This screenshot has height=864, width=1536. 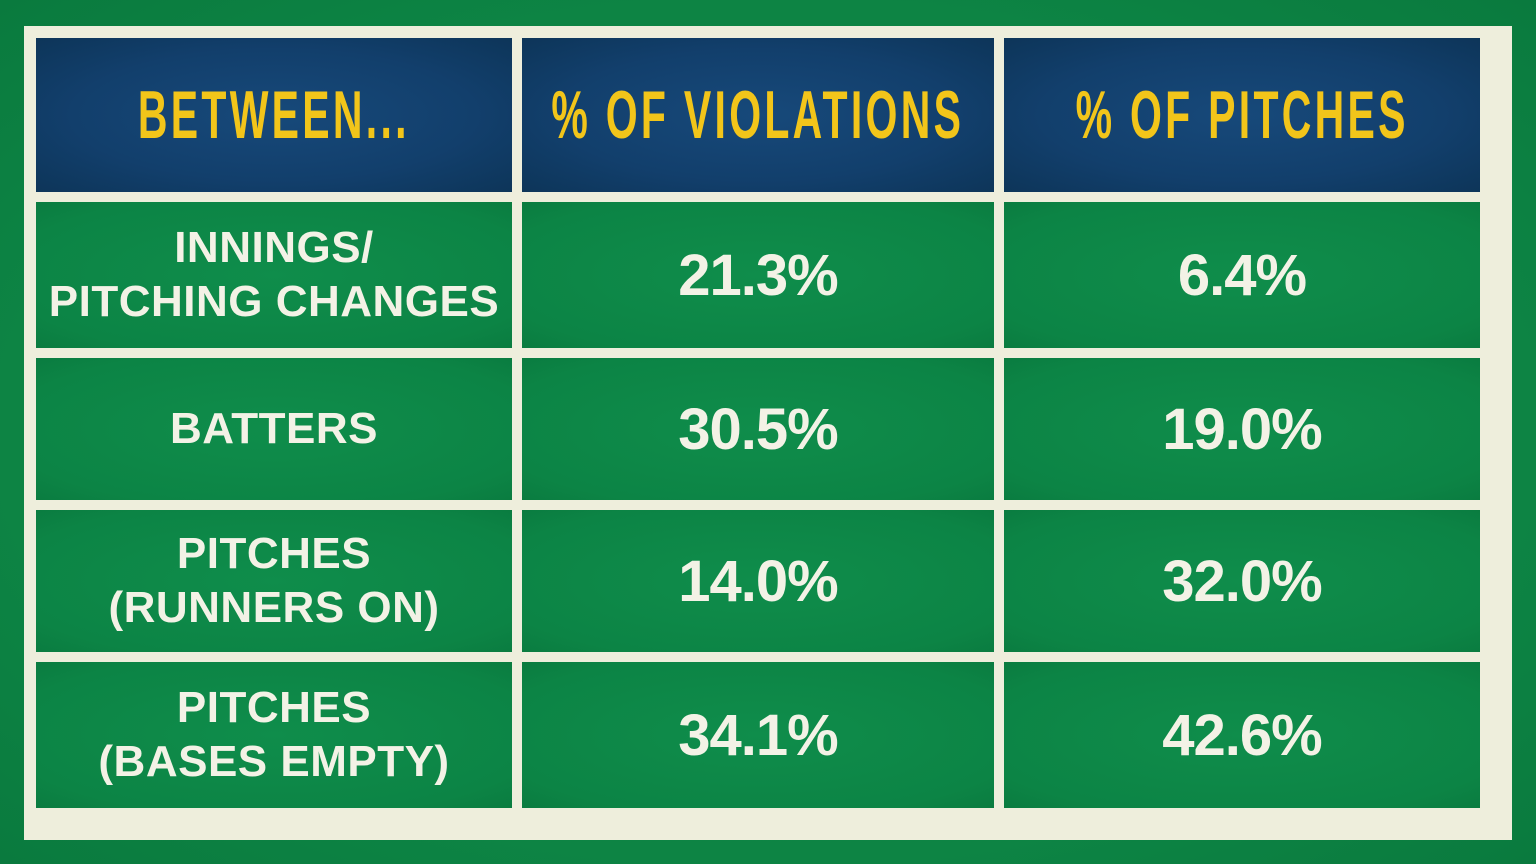 I want to click on value-cell: 32.0%, so click(x=1242, y=581).